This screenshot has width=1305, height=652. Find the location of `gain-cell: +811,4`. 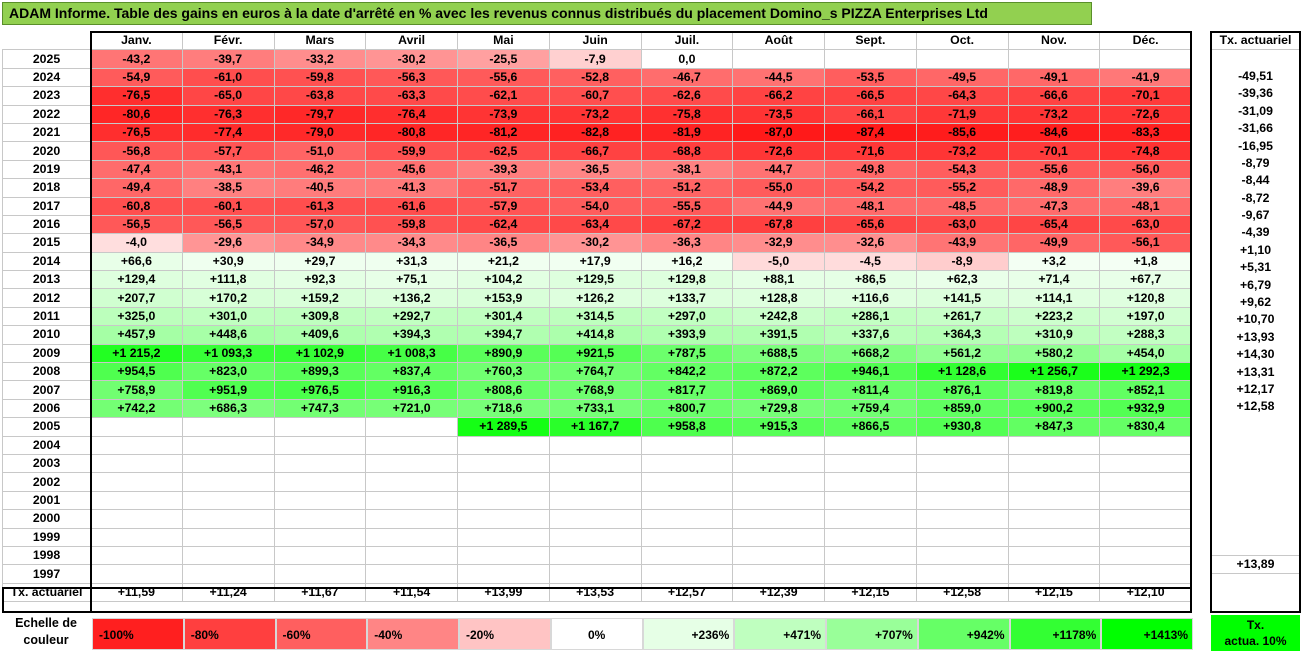

gain-cell: +811,4 is located at coordinates (870, 390).